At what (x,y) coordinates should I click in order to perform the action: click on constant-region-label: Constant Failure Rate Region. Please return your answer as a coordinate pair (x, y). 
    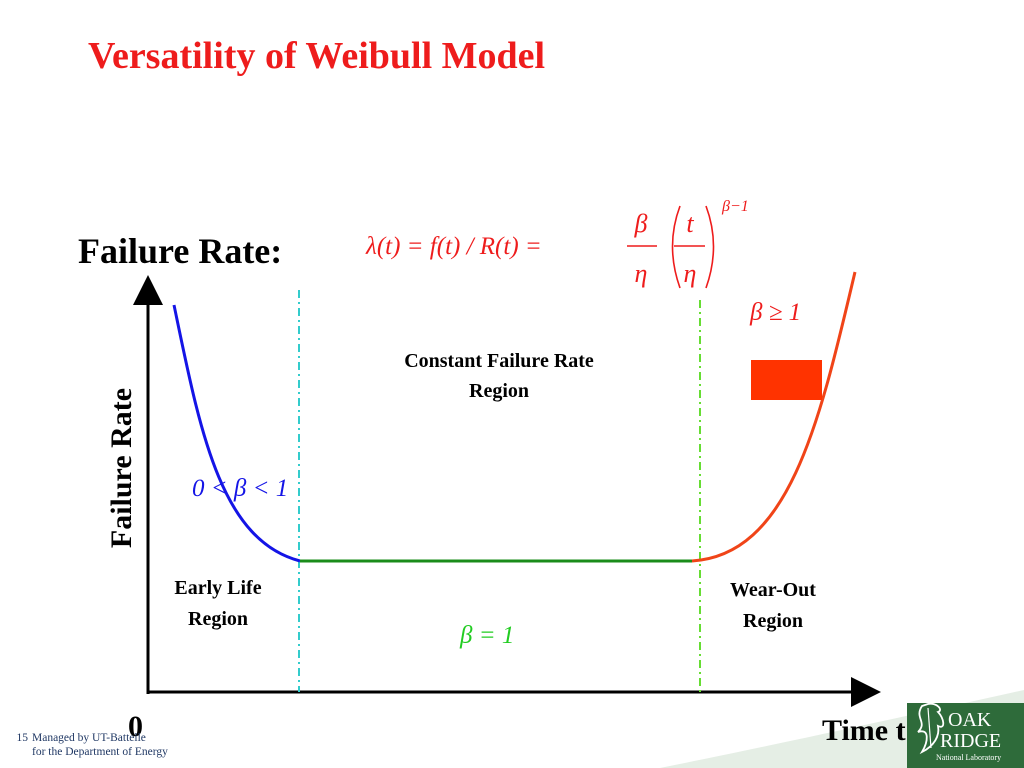
    Looking at the image, I should click on (499, 376).